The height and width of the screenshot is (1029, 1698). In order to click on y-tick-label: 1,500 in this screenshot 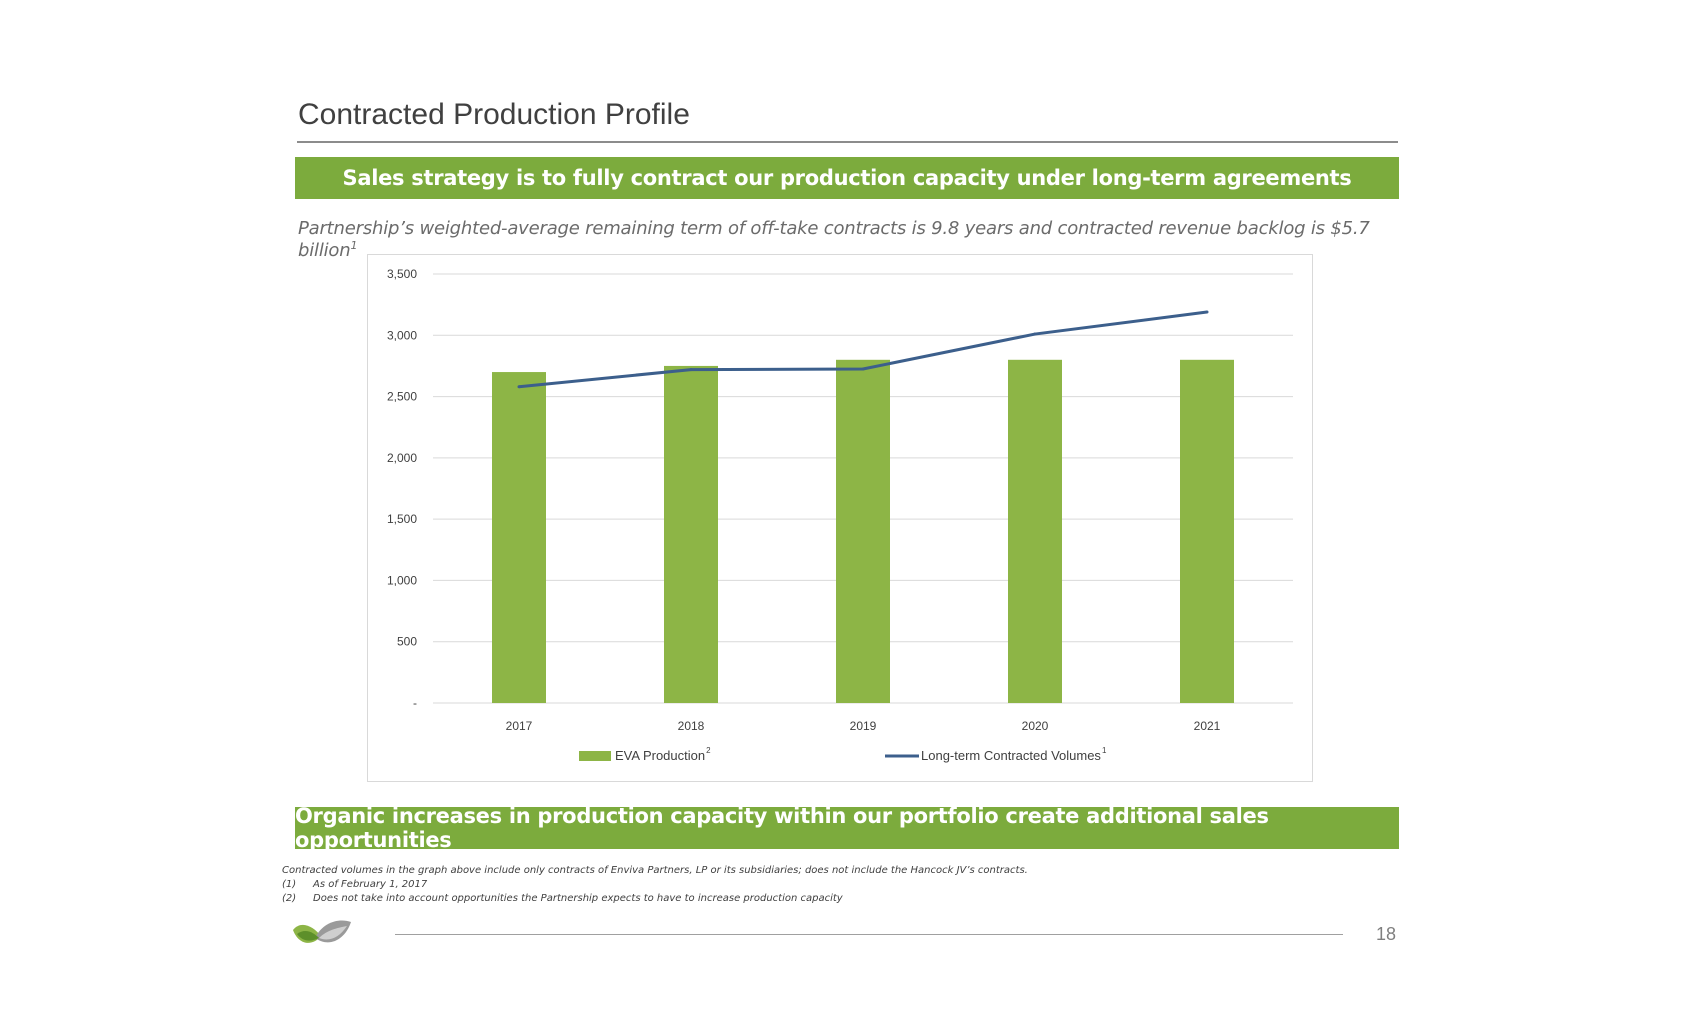, I will do `click(402, 519)`.